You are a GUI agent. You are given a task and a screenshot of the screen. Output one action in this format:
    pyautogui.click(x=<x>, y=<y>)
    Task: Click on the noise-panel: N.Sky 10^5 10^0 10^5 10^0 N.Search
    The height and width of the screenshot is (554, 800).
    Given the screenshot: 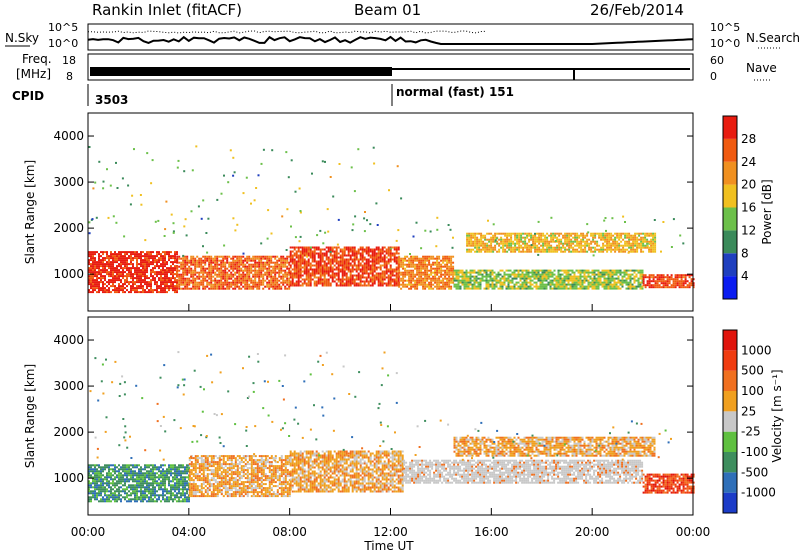 What is the action you would take?
    pyautogui.click(x=402, y=36)
    